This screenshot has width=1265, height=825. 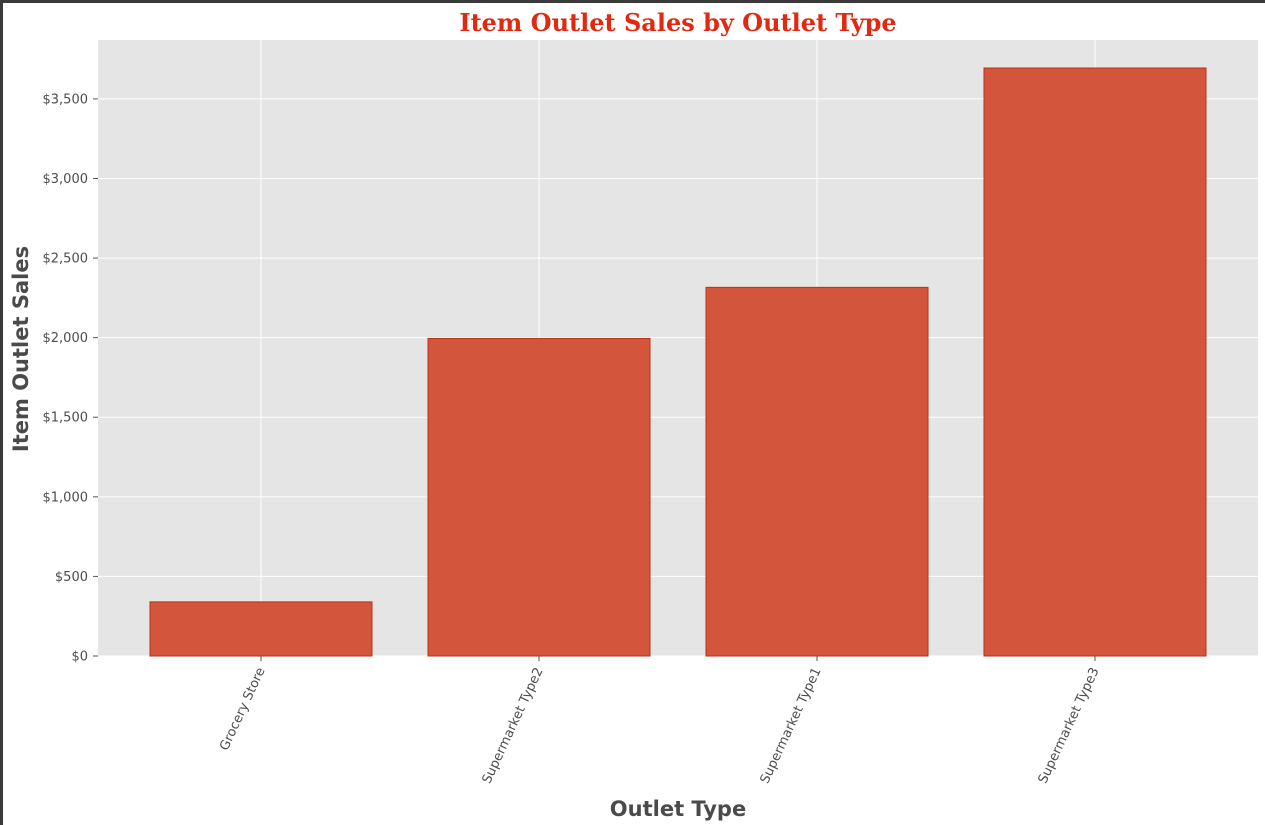 I want to click on y-axis-label: Item Outlet Sales, so click(x=21, y=349).